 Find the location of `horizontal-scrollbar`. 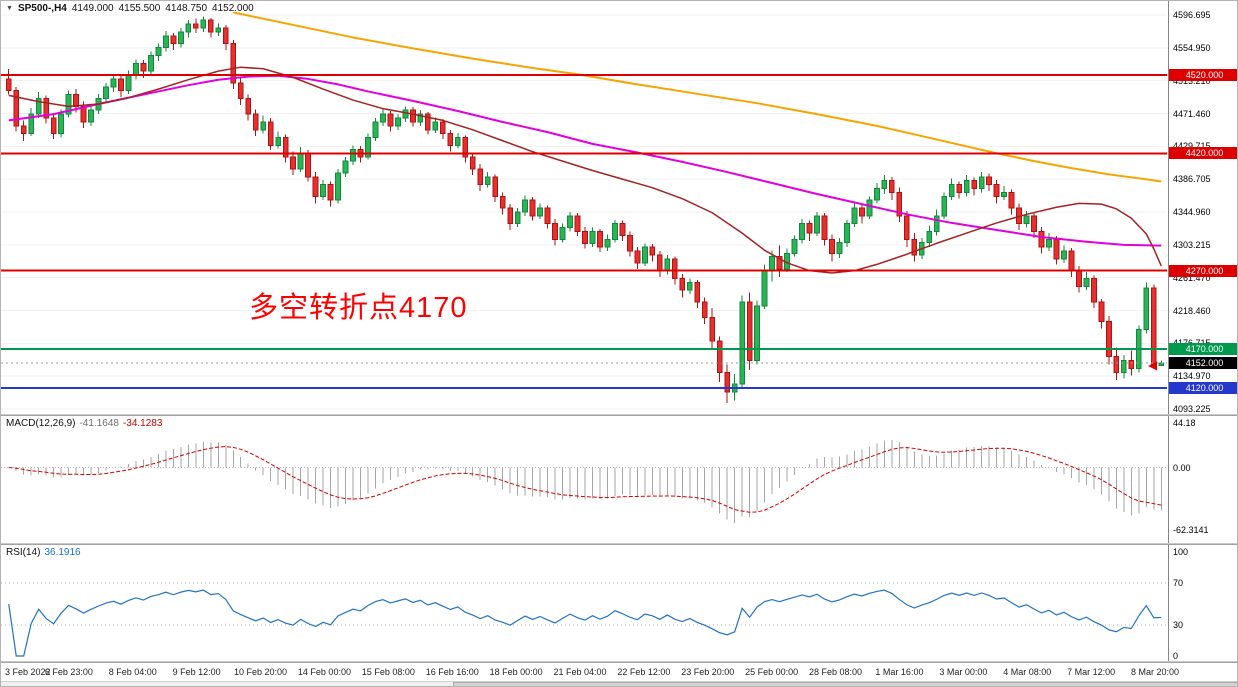

horizontal-scrollbar is located at coordinates (619, 683).